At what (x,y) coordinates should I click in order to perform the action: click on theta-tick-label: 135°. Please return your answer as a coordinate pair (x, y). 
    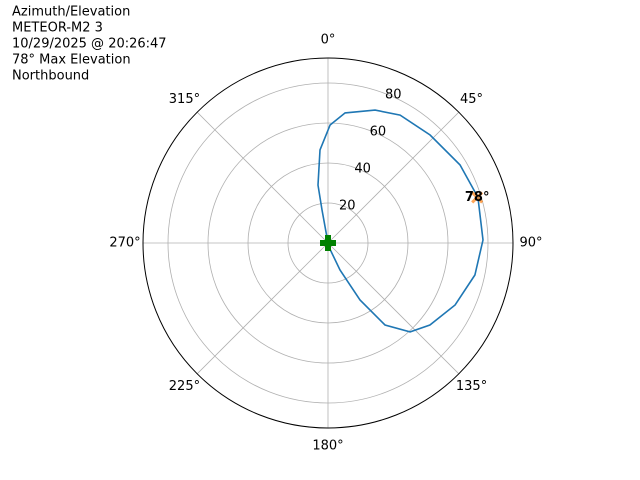
    Looking at the image, I should click on (471, 386).